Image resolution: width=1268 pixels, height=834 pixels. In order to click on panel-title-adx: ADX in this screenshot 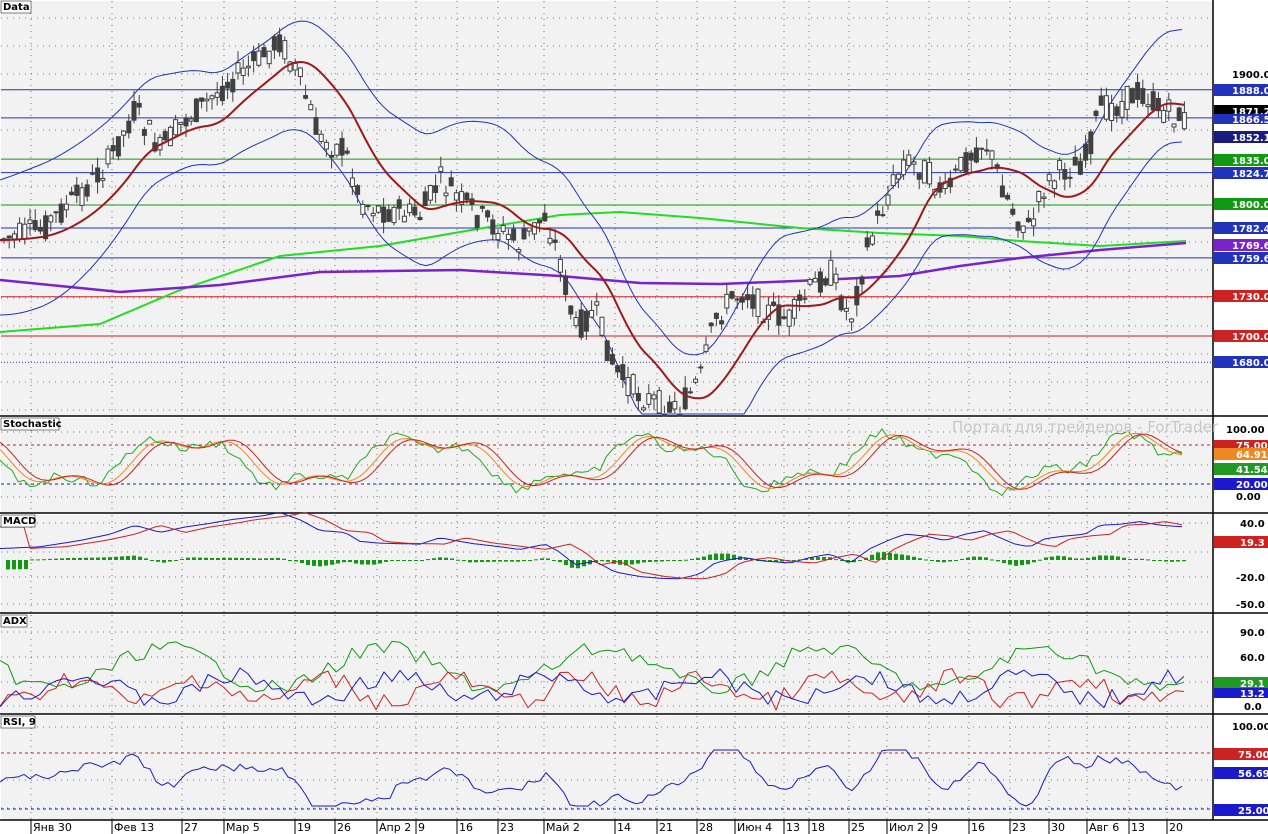, I will do `click(15, 621)`.